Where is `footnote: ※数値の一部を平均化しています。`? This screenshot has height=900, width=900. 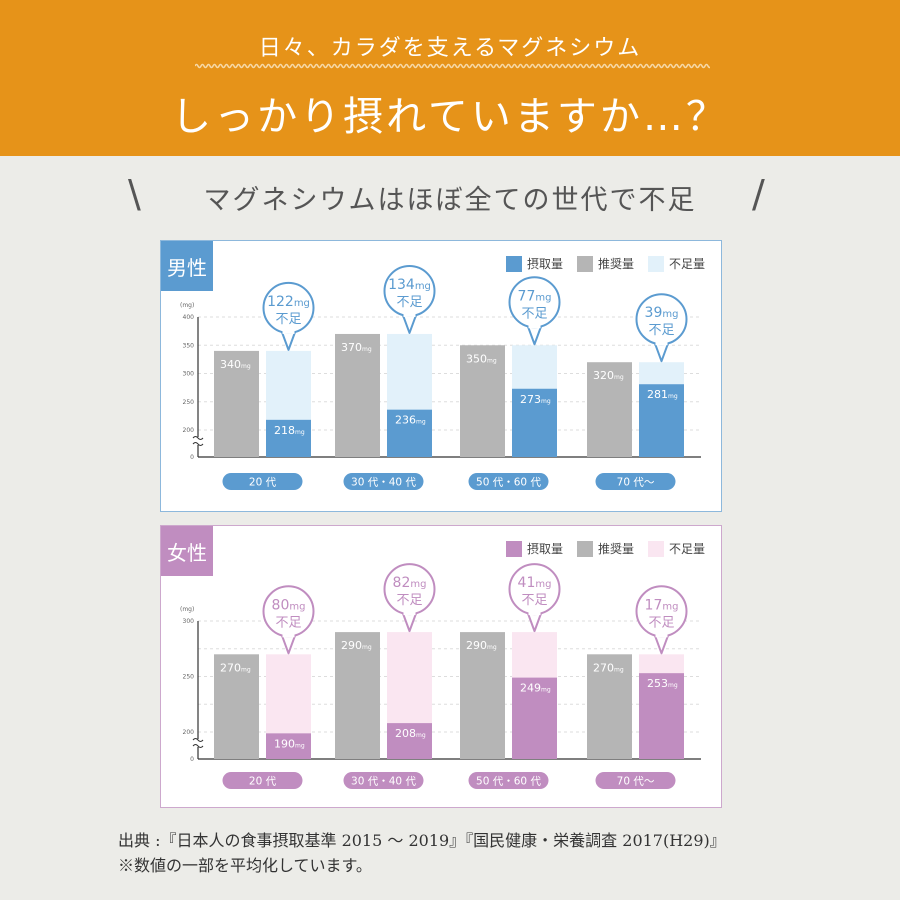 footnote: ※数値の一部を平均化しています。 is located at coordinates (245, 865).